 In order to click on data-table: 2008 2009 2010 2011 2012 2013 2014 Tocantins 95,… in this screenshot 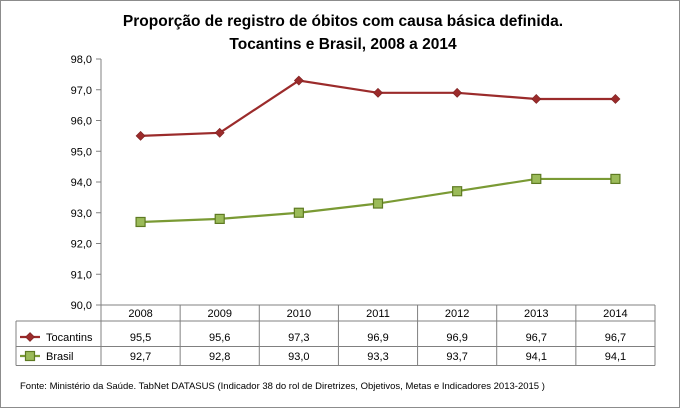, I will do `click(335, 335)`.